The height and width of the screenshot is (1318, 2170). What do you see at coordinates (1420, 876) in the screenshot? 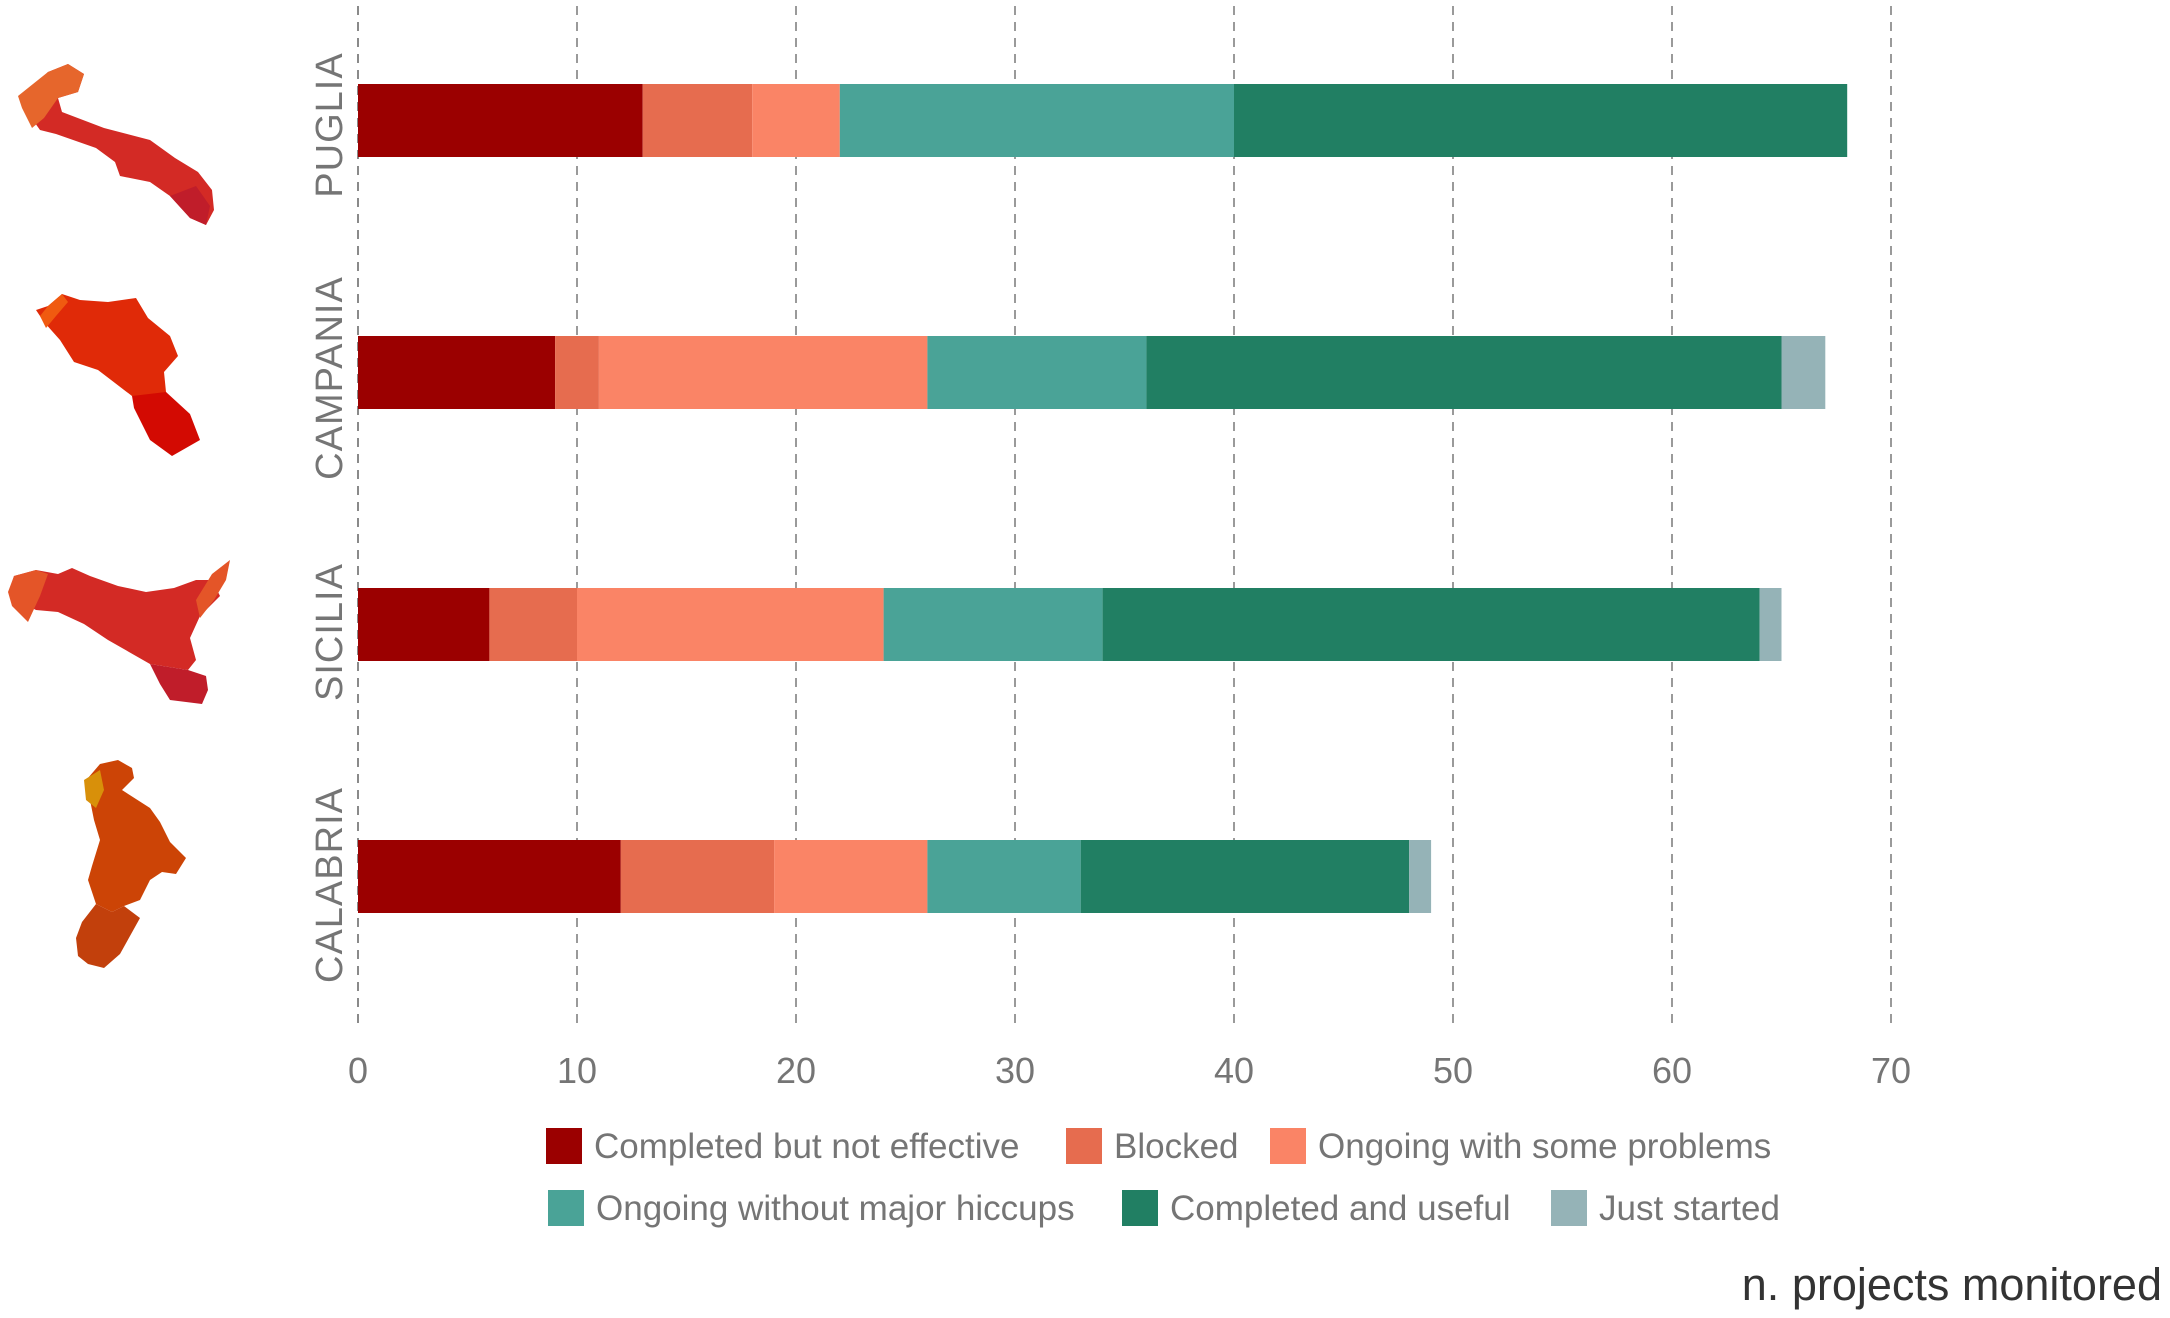
I see `bar-calabria-just-started` at bounding box center [1420, 876].